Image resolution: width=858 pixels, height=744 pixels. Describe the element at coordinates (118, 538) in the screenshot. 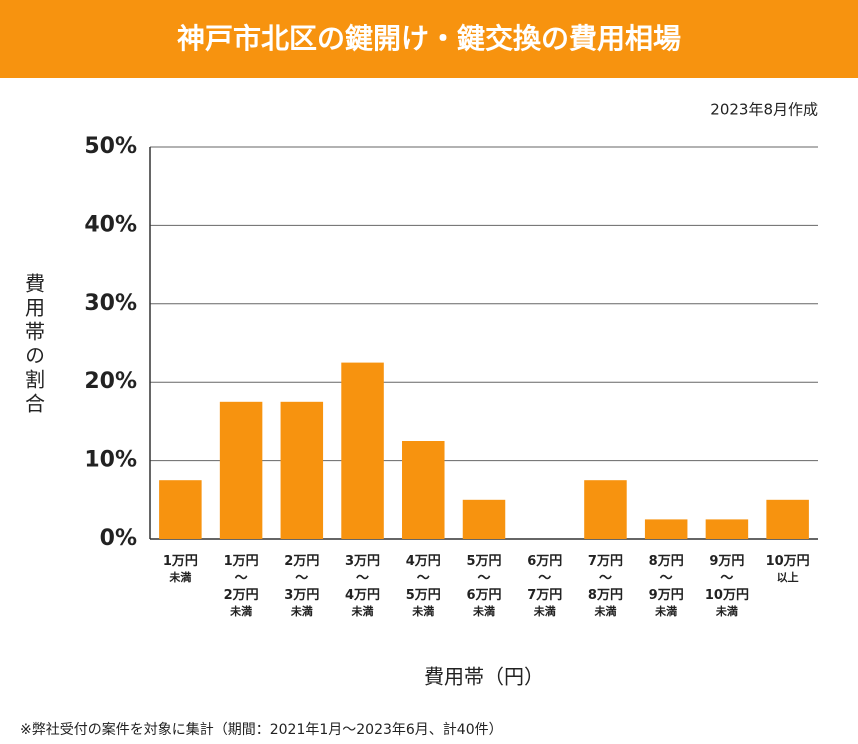

I see `y-tick-label: 0%` at that location.